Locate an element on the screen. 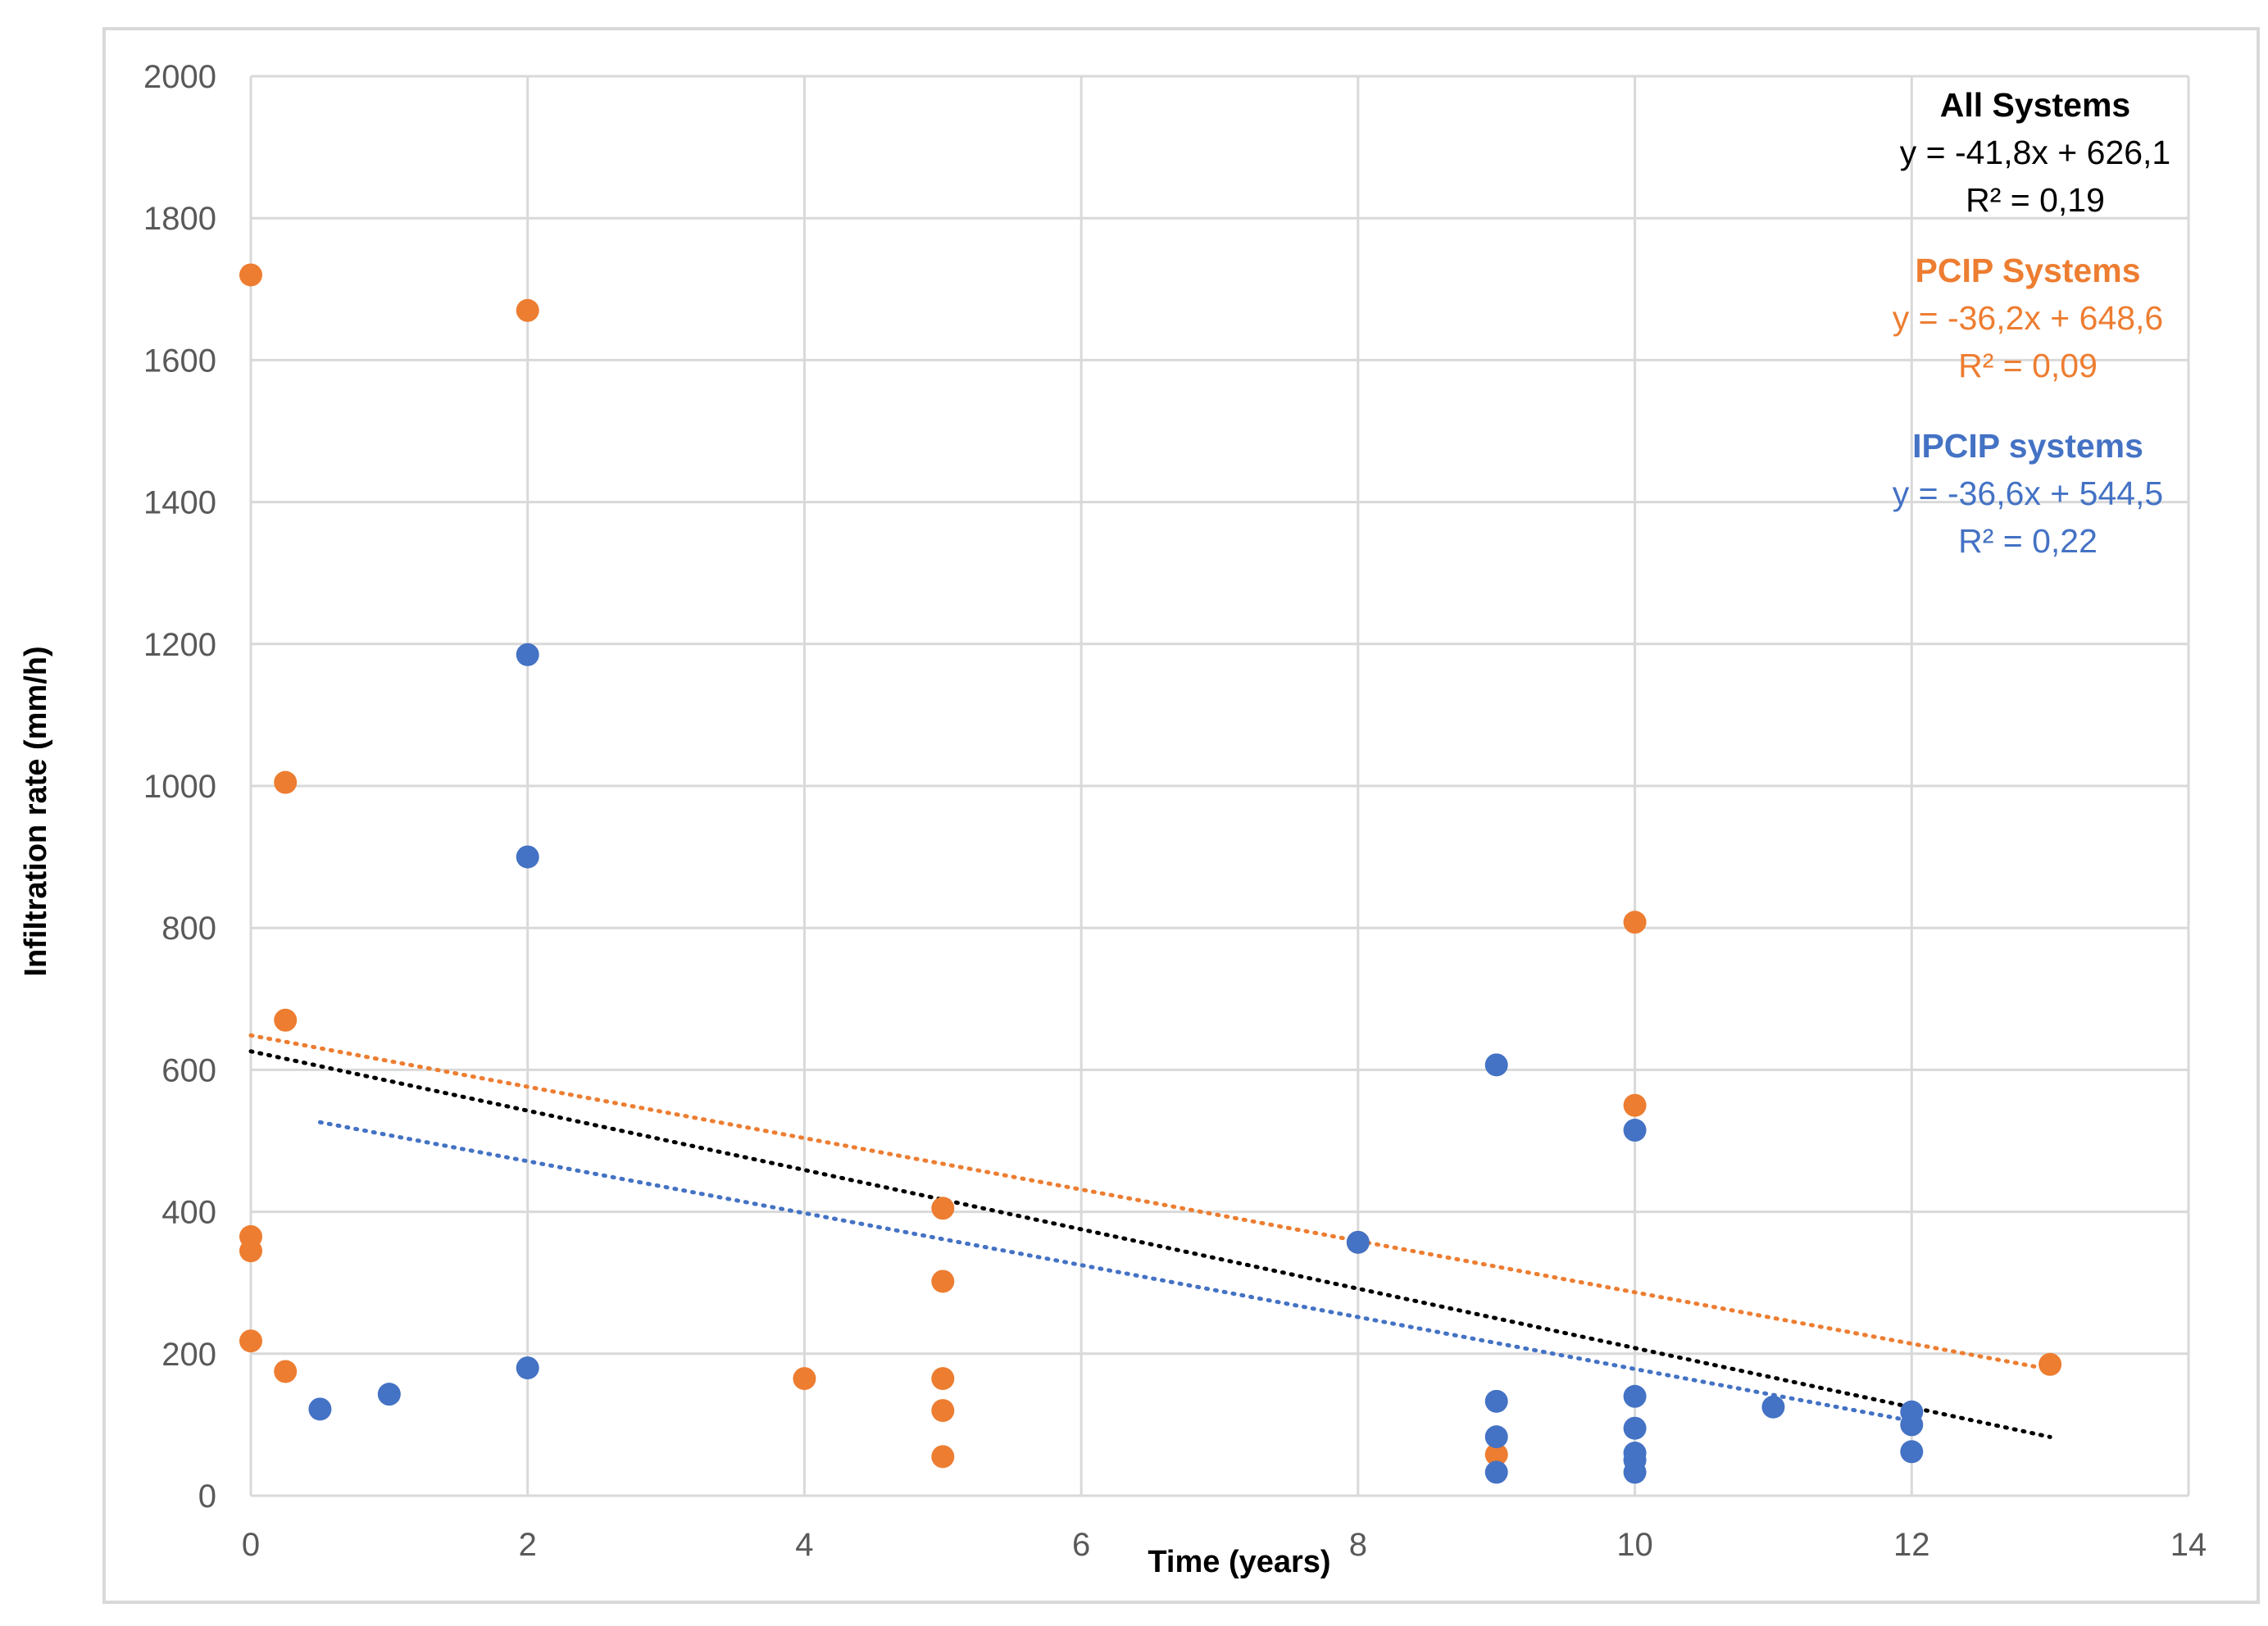  annotation-pcip-r2: R² = 0,09 is located at coordinates (2028, 365).